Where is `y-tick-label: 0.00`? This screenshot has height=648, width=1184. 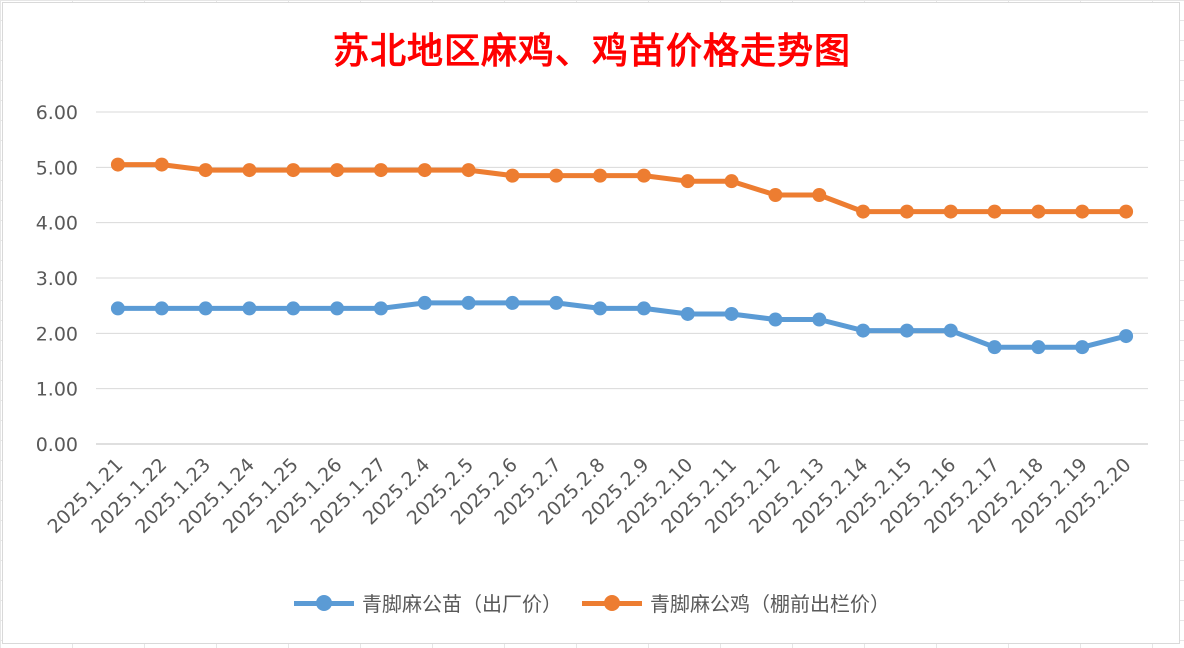 y-tick-label: 0.00 is located at coordinates (57, 445).